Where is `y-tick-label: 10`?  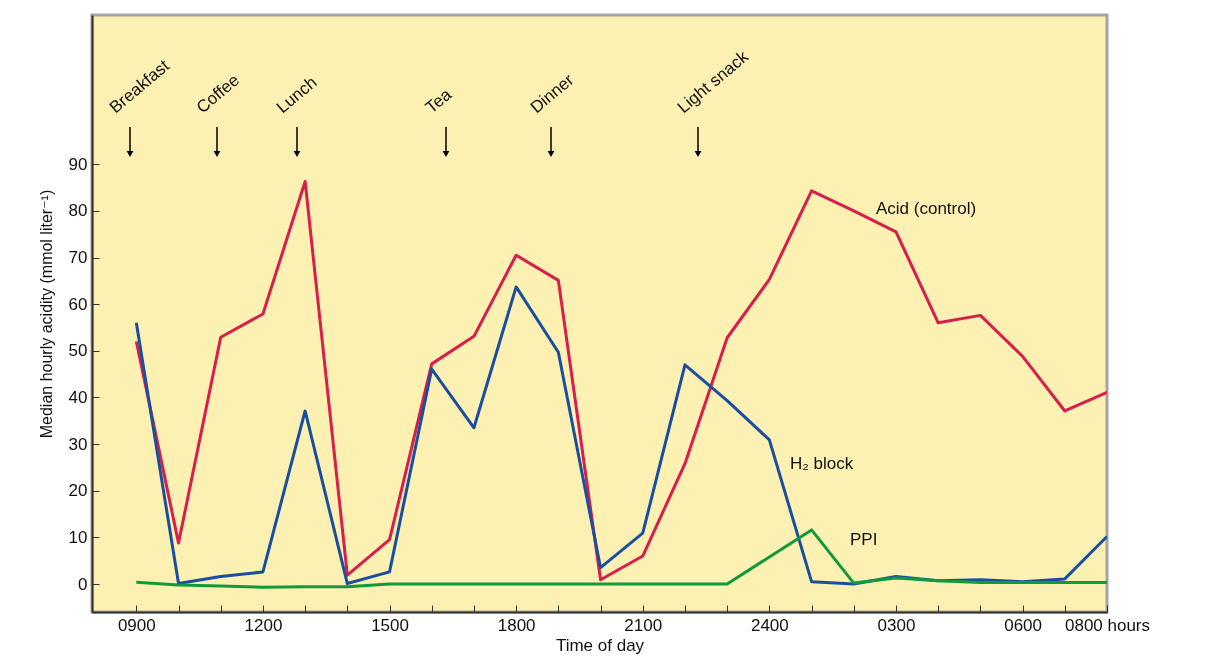
y-tick-label: 10 is located at coordinates (78, 537).